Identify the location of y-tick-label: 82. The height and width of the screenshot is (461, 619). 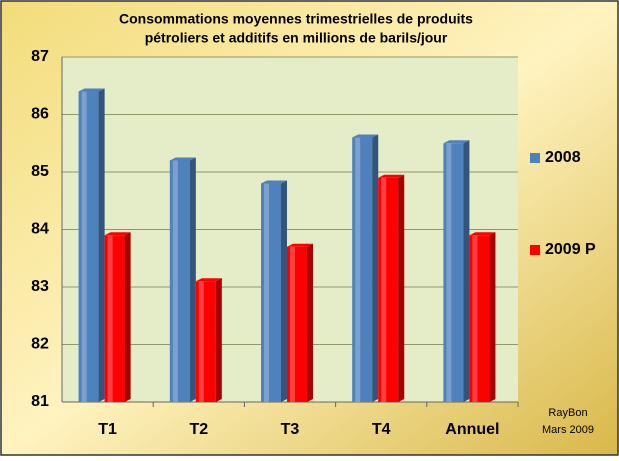
(40, 344).